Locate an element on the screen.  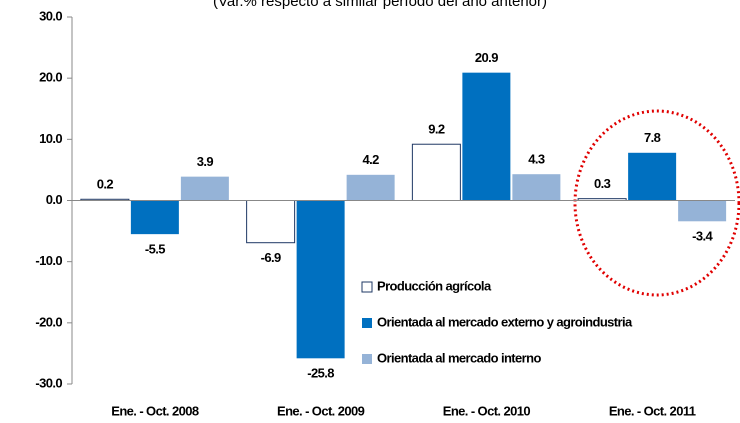
data-label: 0.3 is located at coordinates (602, 183).